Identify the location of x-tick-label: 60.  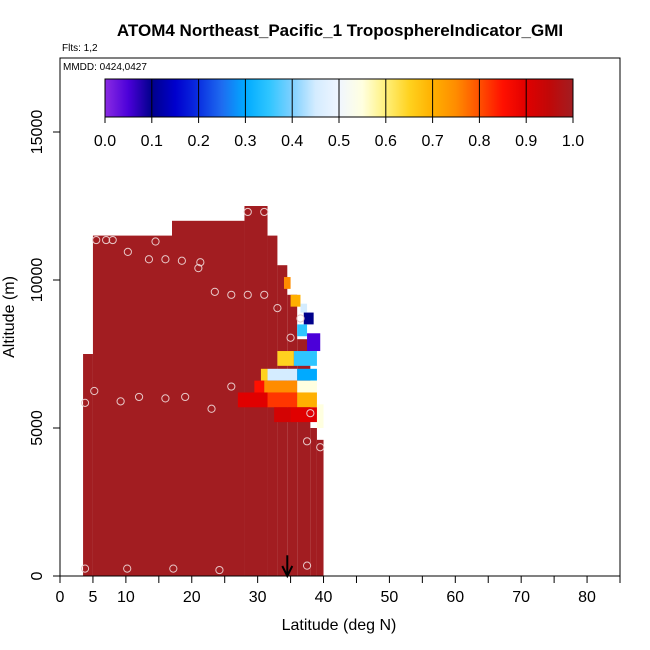
(455, 597).